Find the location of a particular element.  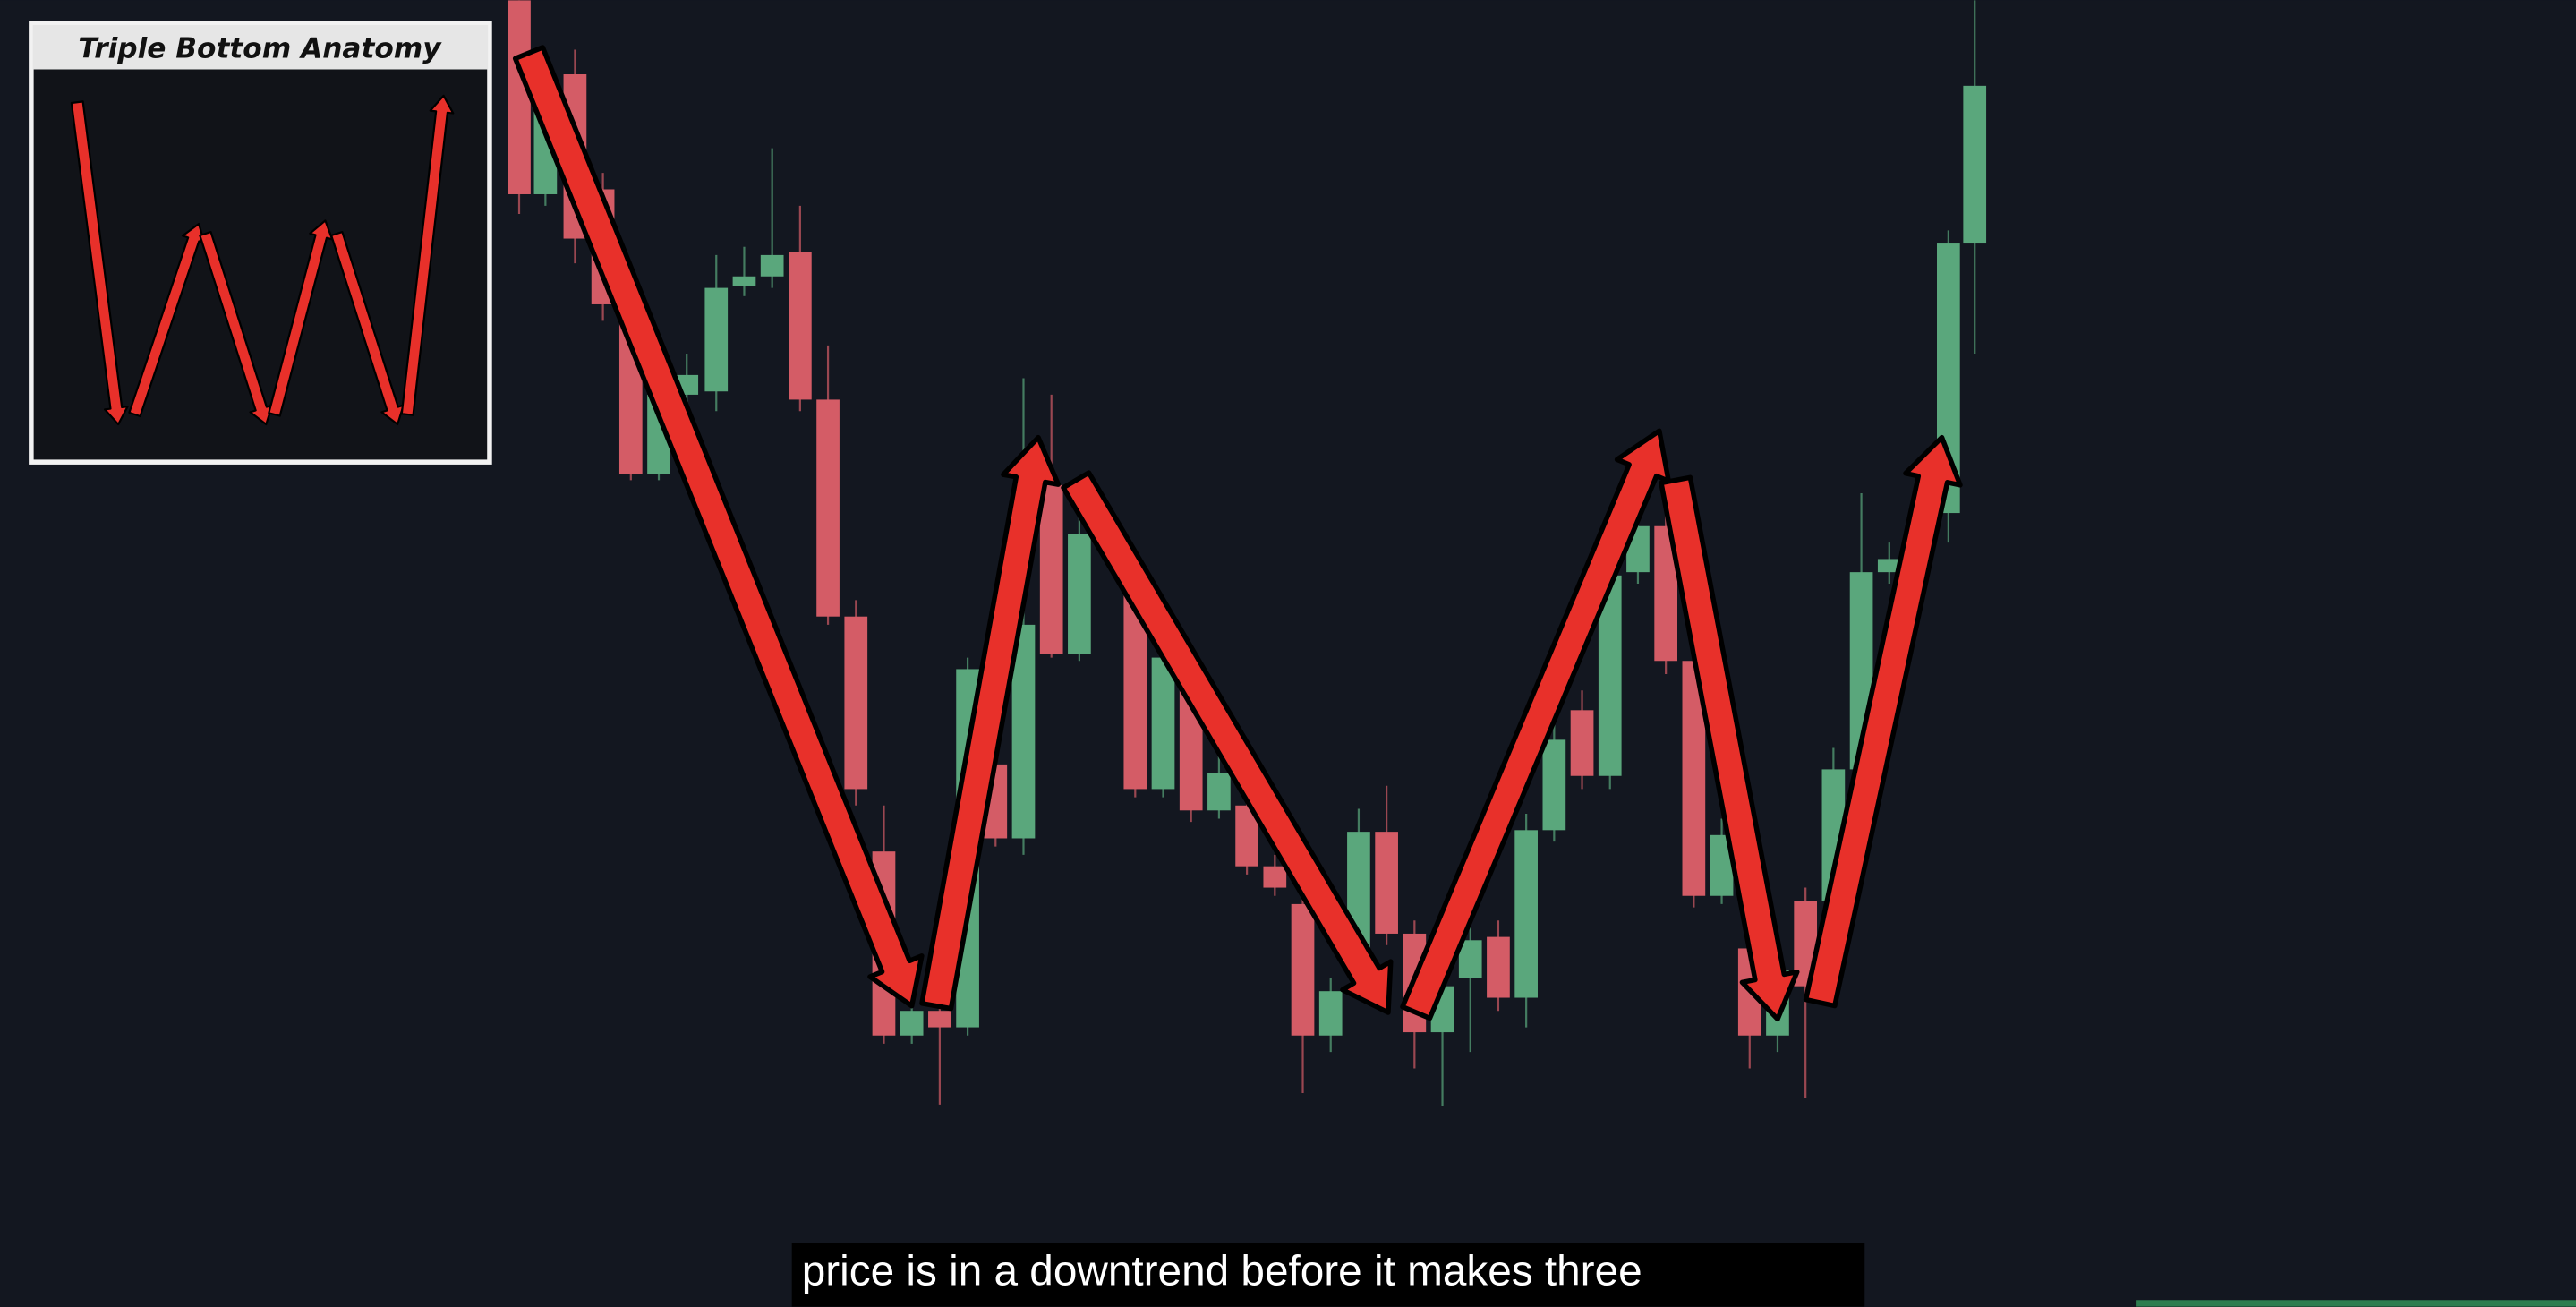

caption-box is located at coordinates (1328, 1275).